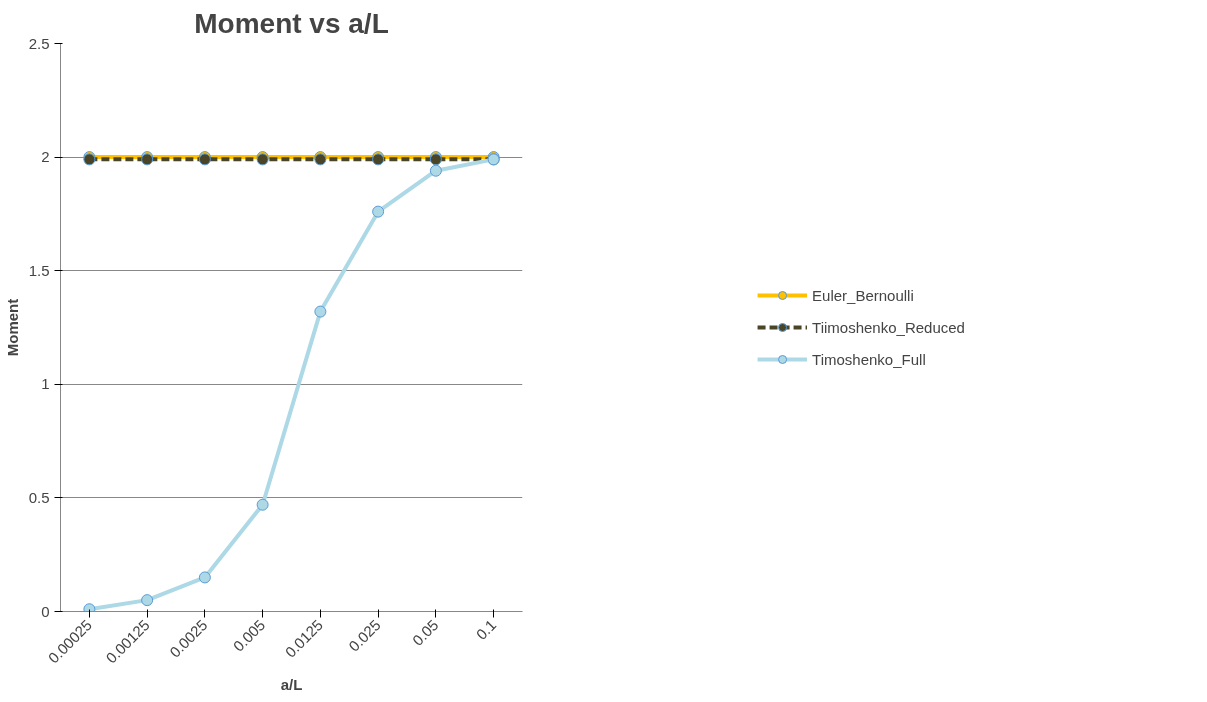 Image resolution: width=1207 pixels, height=702 pixels. Describe the element at coordinates (486, 629) in the screenshot. I see `x-tick-label: 0.1` at that location.